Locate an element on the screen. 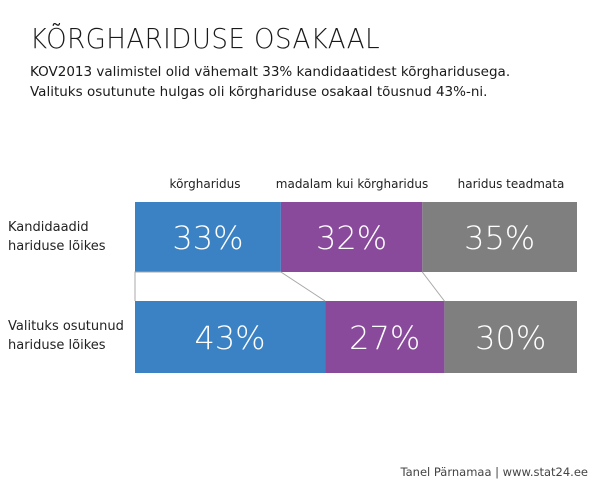  row-label-valituks-line2: hariduse lõikes is located at coordinates (57, 345).